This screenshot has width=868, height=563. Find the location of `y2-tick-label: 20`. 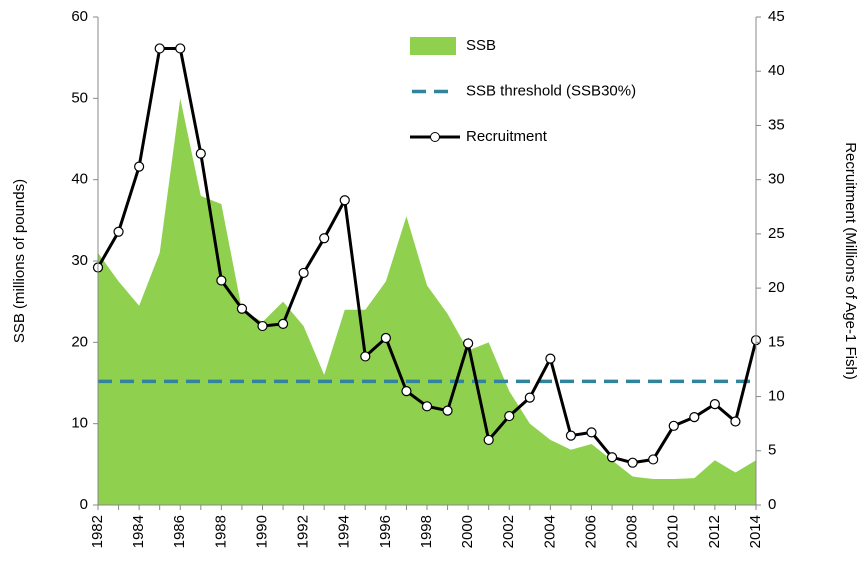

y2-tick-label: 20 is located at coordinates (776, 287).